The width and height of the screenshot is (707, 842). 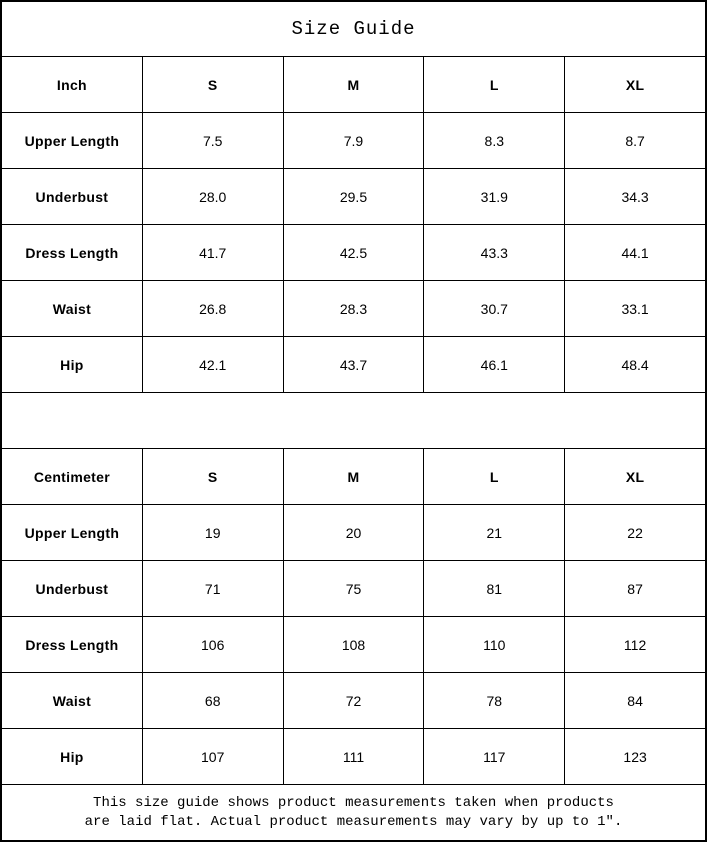 I want to click on measurement-value: 29.5, so click(x=353, y=196).